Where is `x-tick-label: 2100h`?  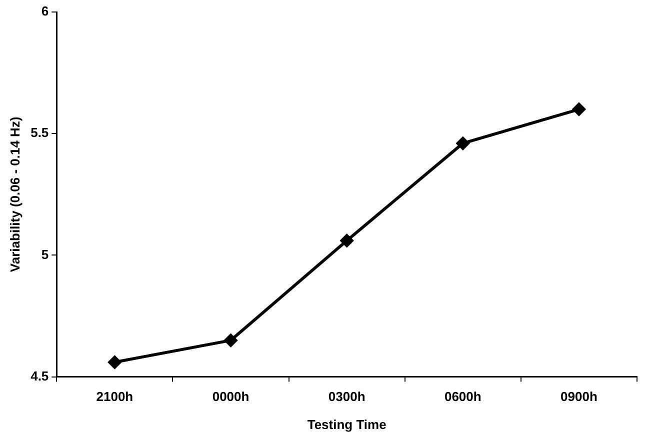
x-tick-label: 2100h is located at coordinates (115, 396).